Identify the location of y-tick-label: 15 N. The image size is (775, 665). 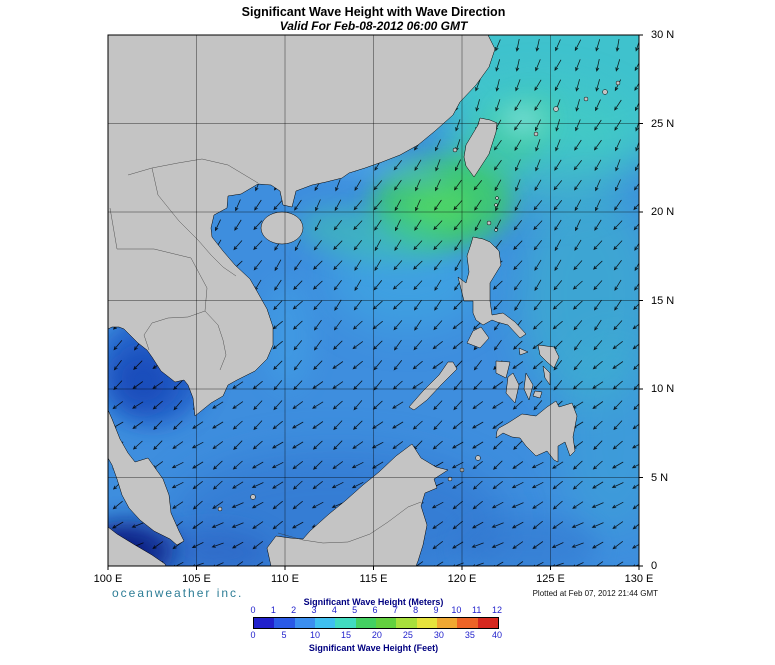
(663, 300).